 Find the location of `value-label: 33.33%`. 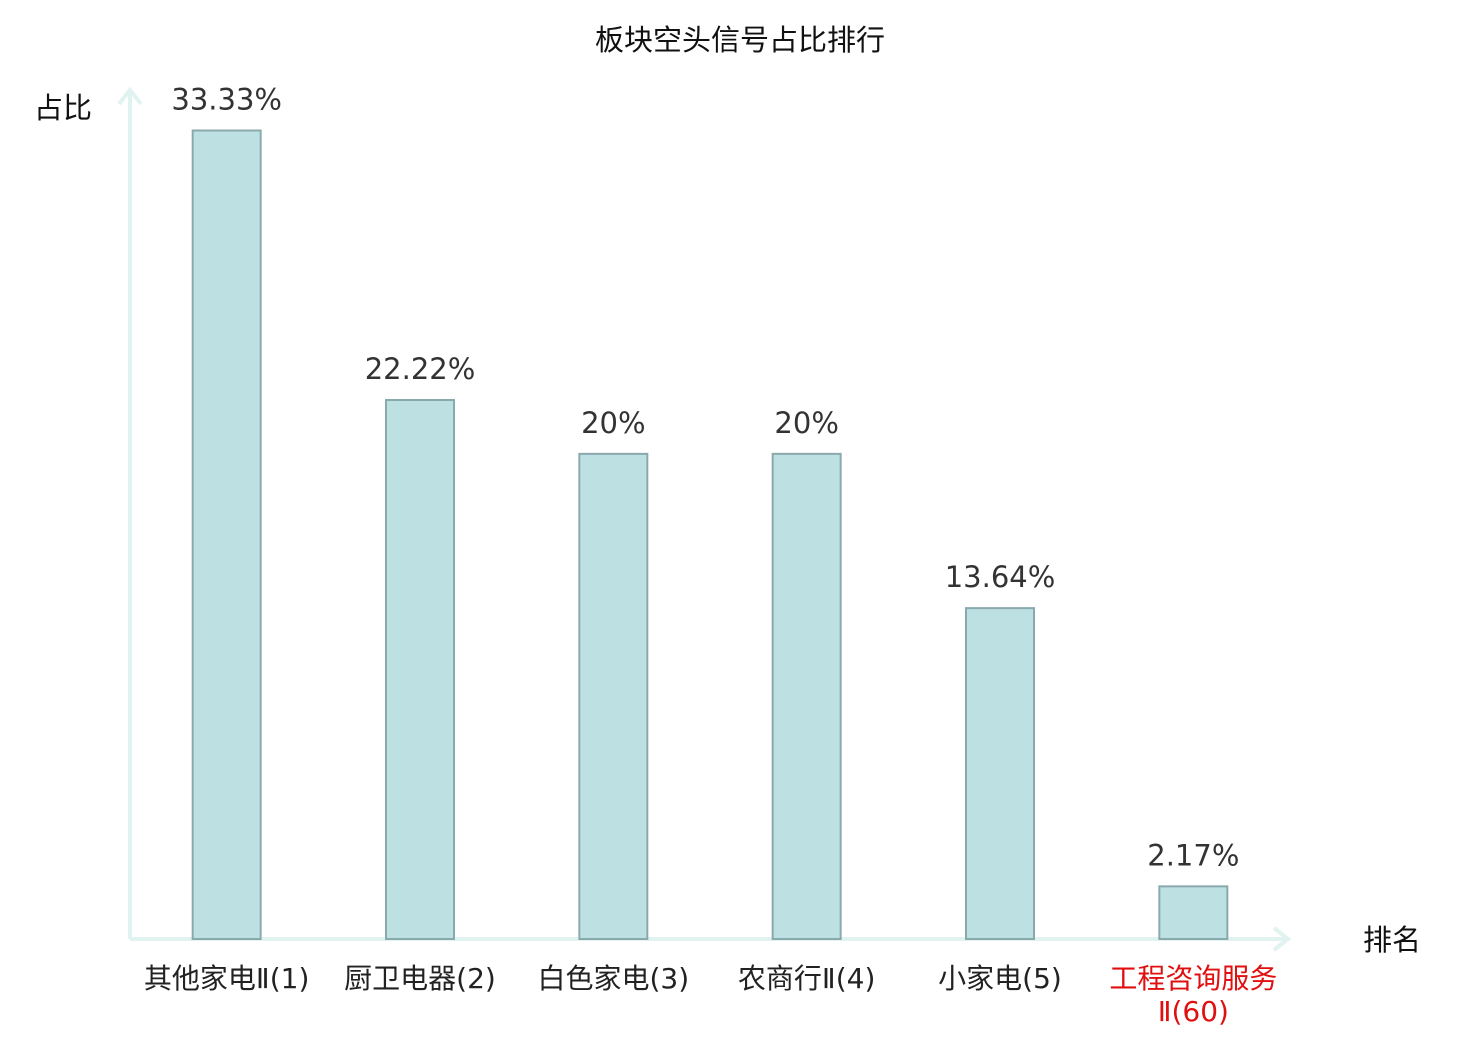

value-label: 33.33% is located at coordinates (226, 100).